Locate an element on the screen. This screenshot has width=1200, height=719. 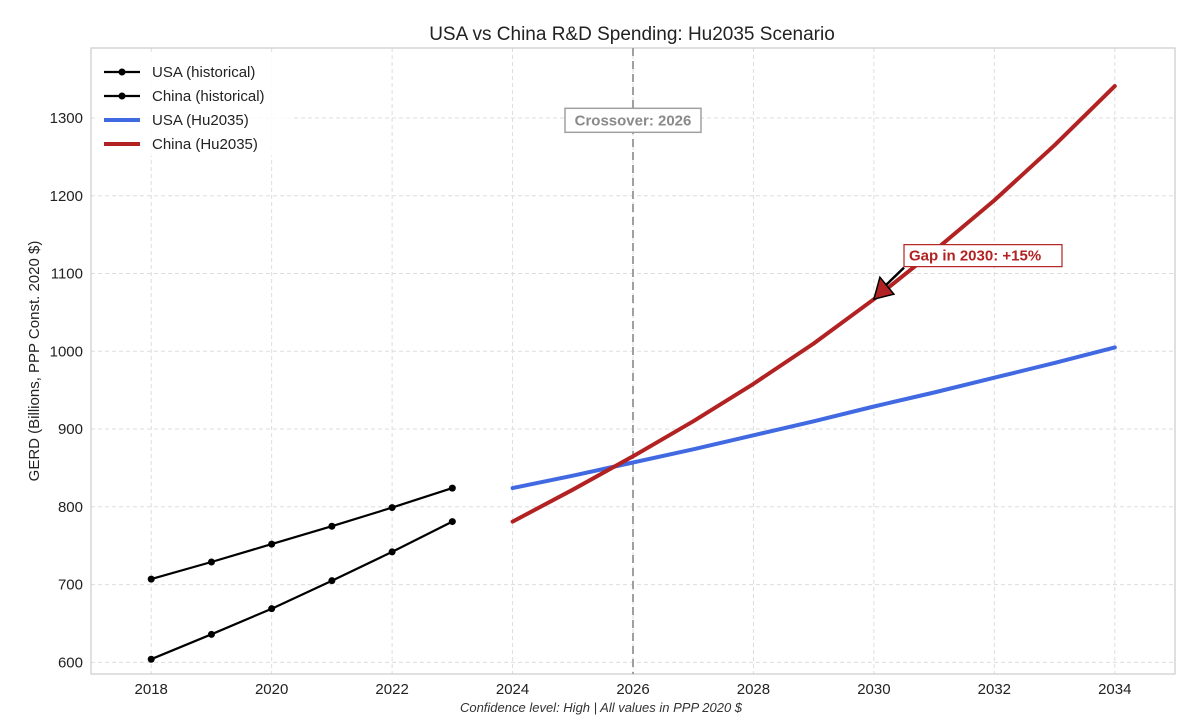
series-usa-historical is located at coordinates (301, 533).